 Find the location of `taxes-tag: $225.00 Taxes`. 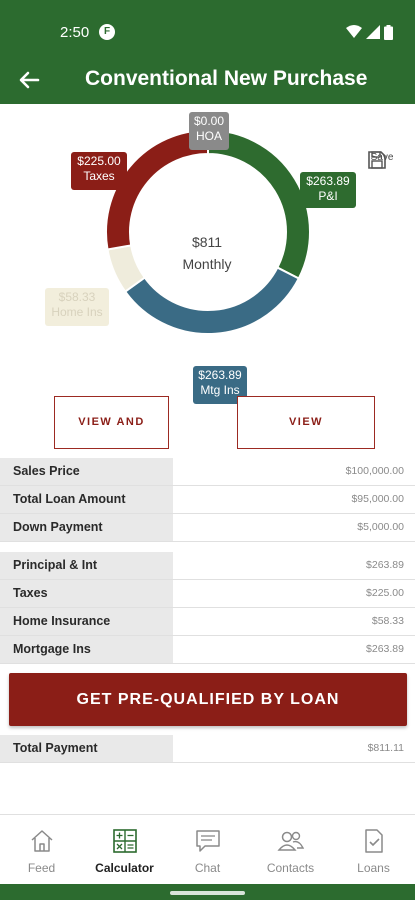

taxes-tag: $225.00 Taxes is located at coordinates (99, 171).